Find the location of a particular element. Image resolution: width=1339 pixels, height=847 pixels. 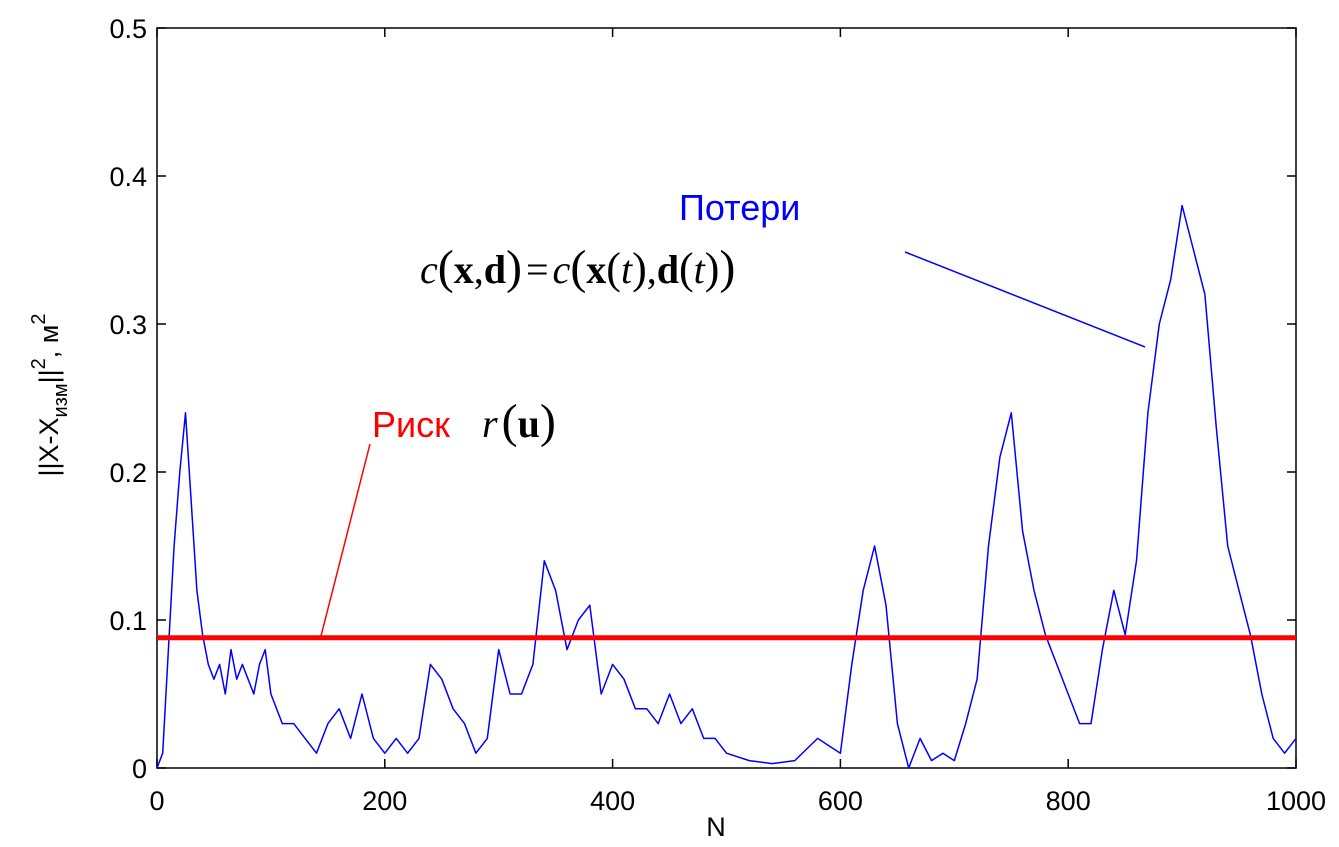

y-tick-label: 0.3 is located at coordinates (128, 325).